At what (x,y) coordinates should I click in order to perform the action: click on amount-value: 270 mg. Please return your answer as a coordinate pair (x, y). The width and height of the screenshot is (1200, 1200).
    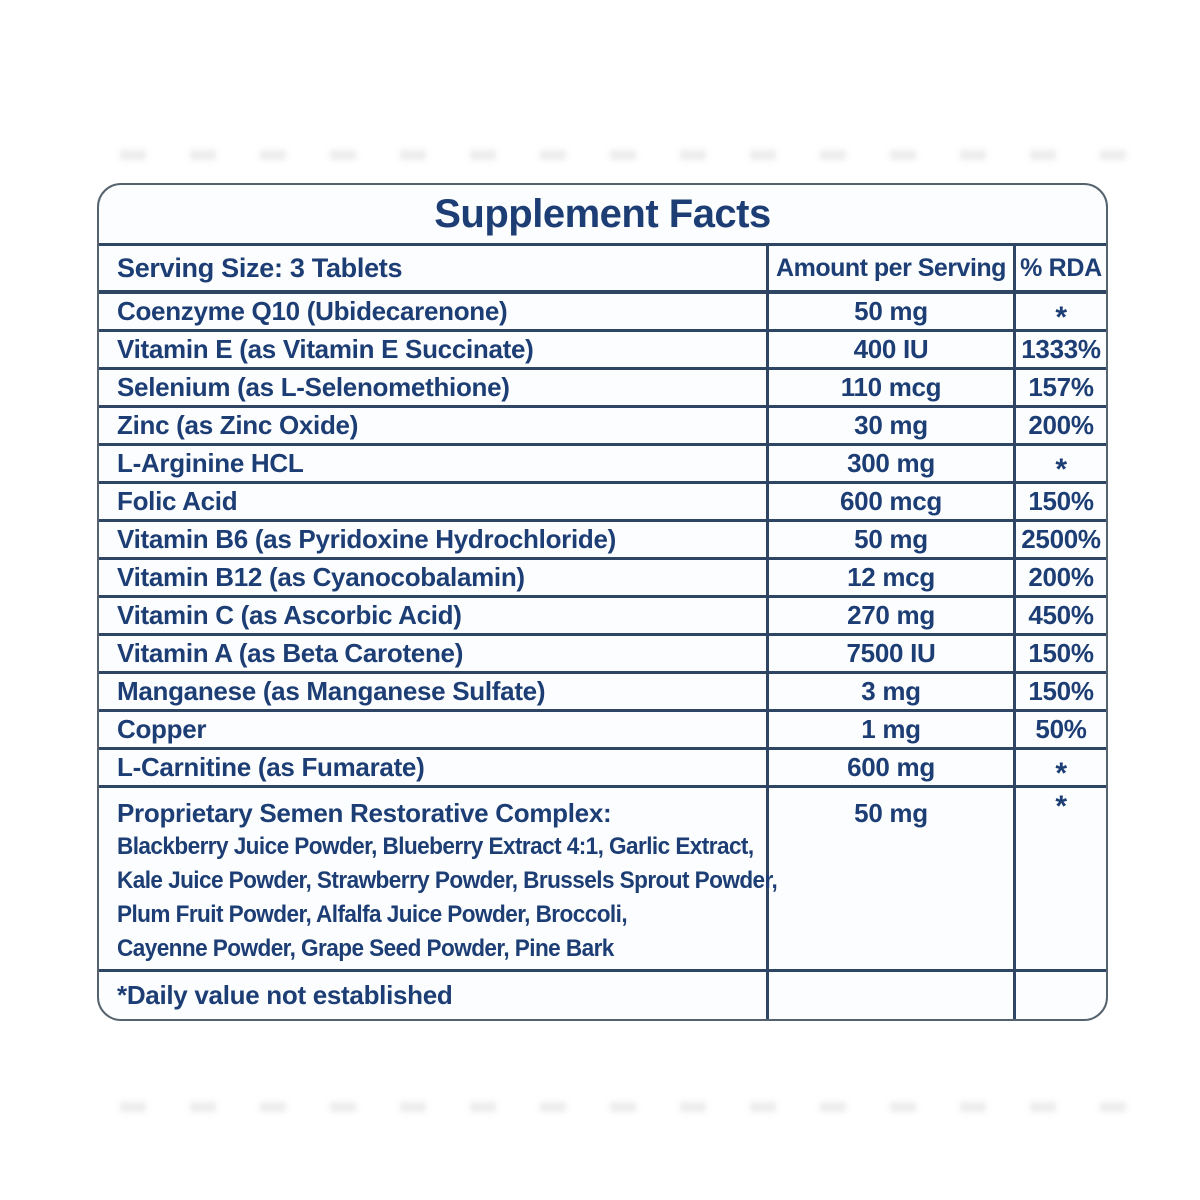
    Looking at the image, I should click on (889, 615).